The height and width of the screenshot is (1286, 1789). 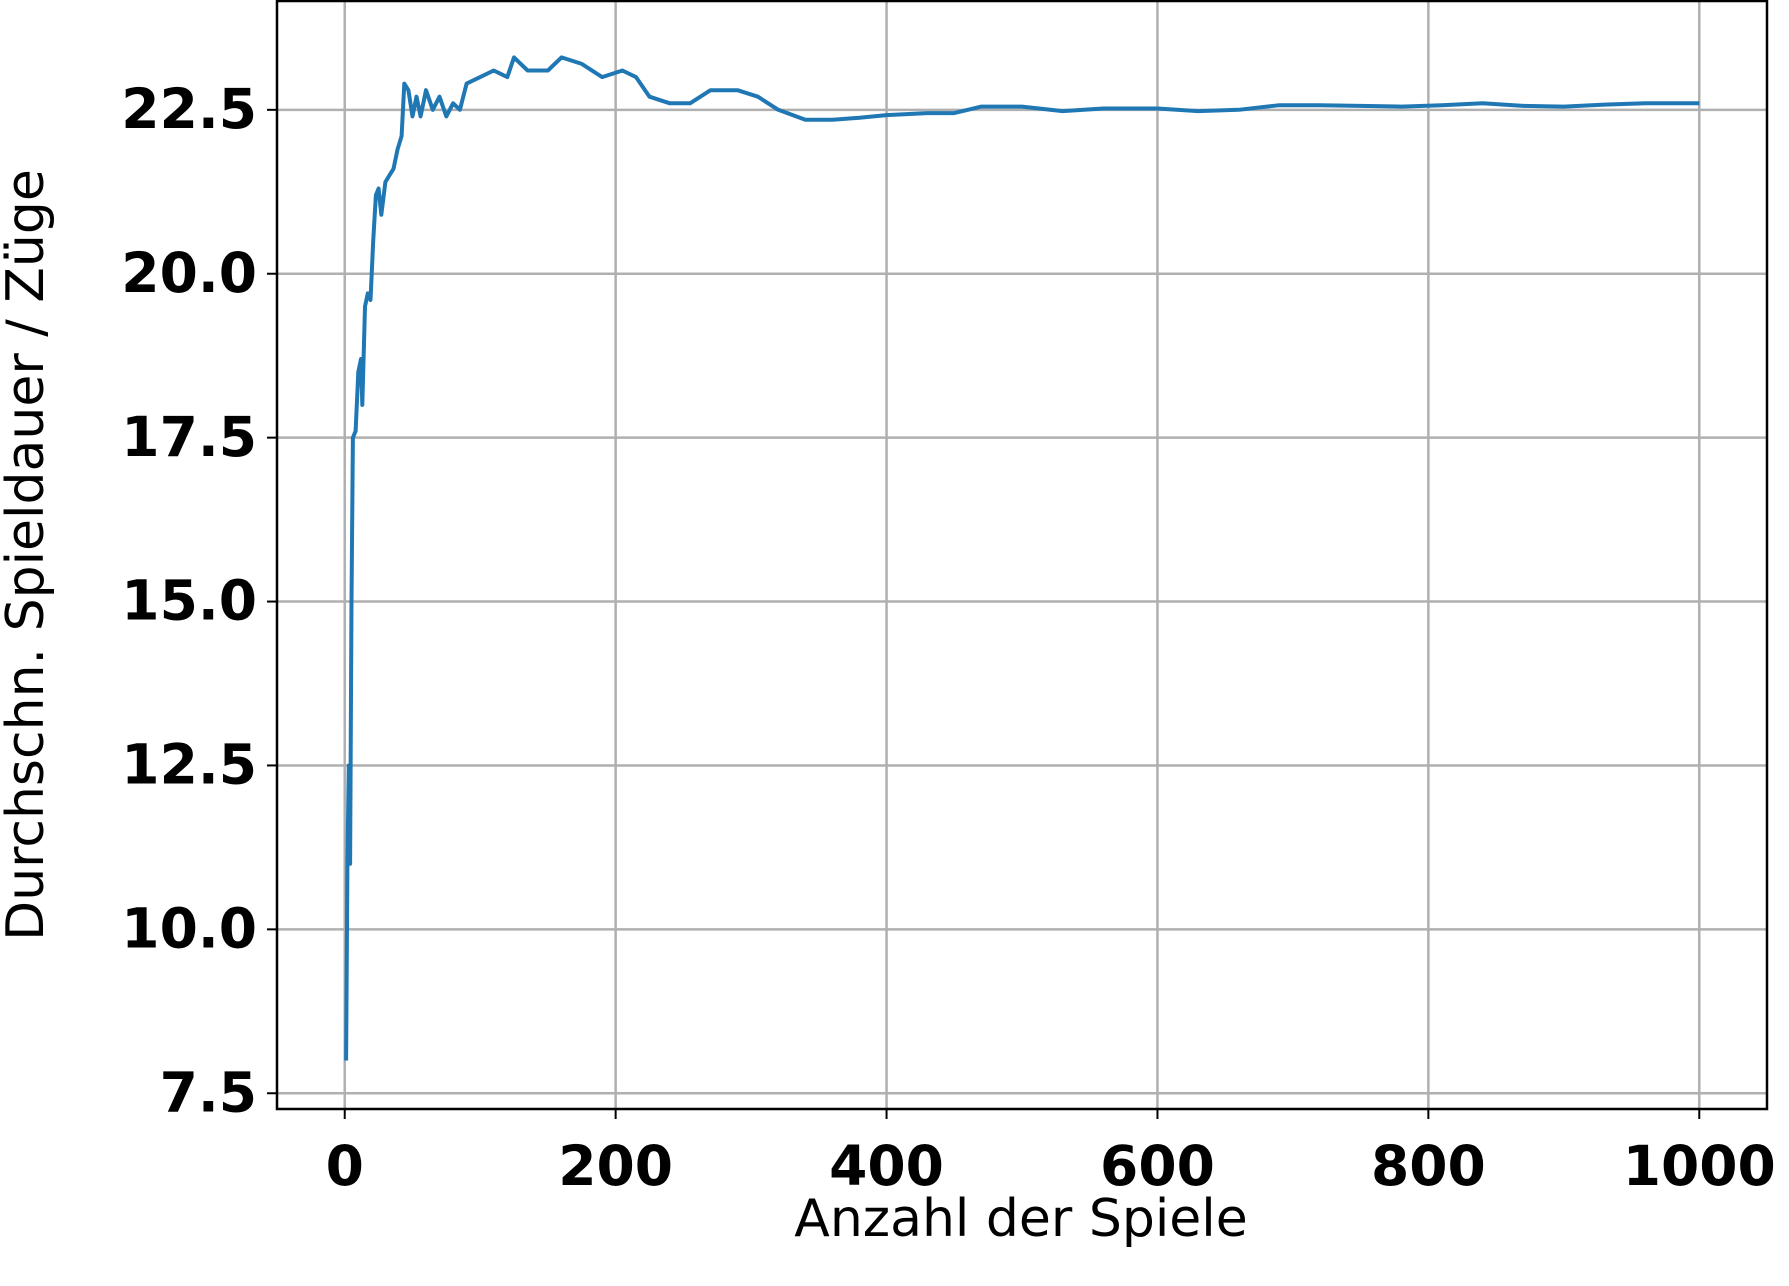 I want to click on y-axis-label: Durchschn. Spieldauer / Züge, so click(x=28, y=555).